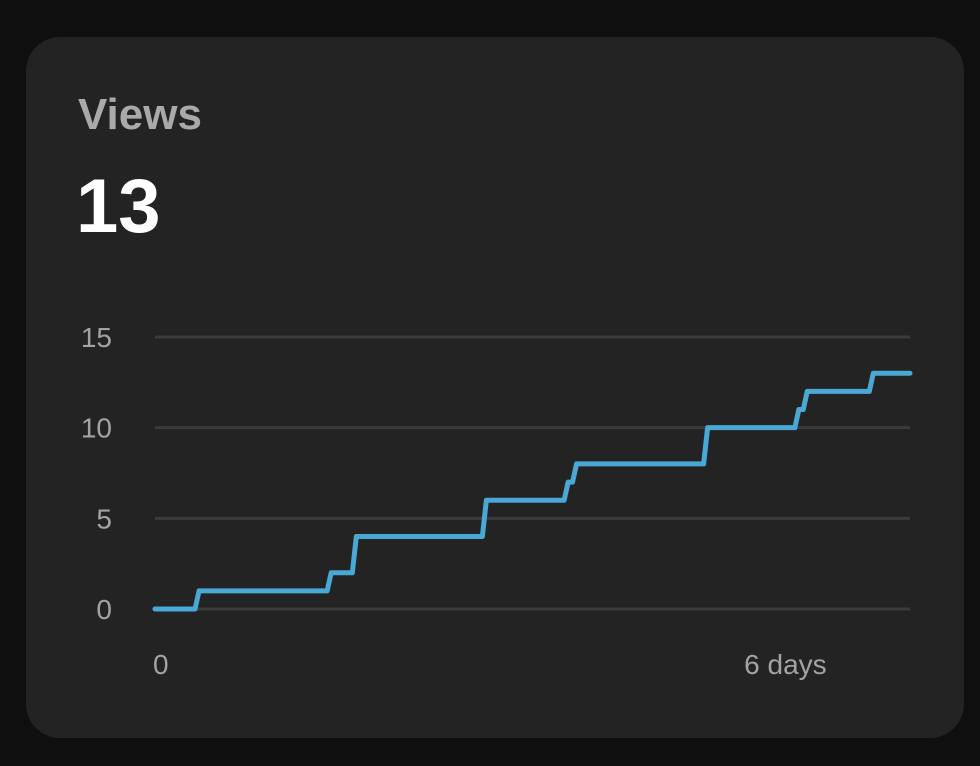  Describe the element at coordinates (161, 664) in the screenshot. I see `x-tick-label: 0` at that location.